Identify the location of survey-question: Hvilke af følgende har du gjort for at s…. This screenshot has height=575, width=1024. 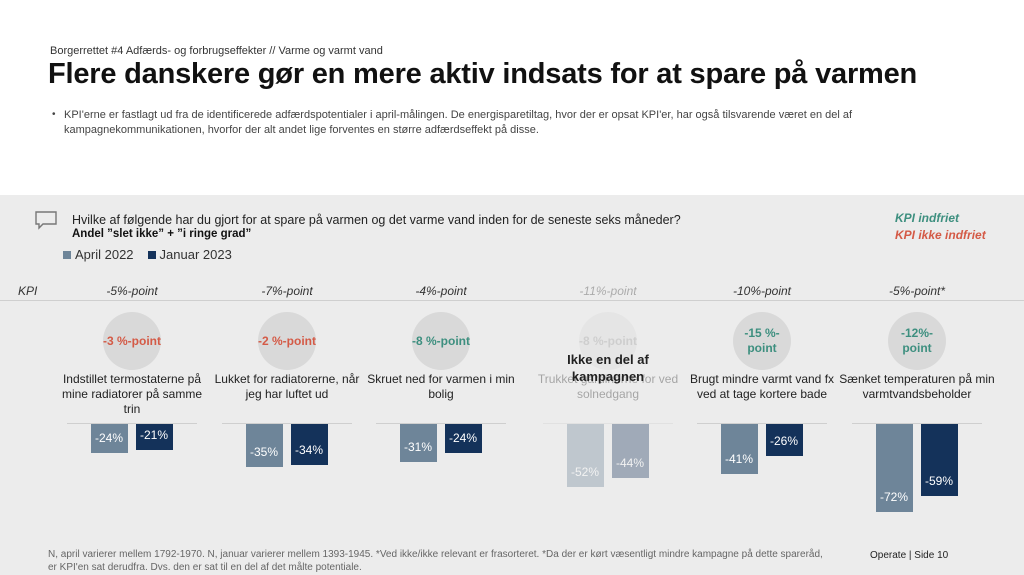
(376, 220).